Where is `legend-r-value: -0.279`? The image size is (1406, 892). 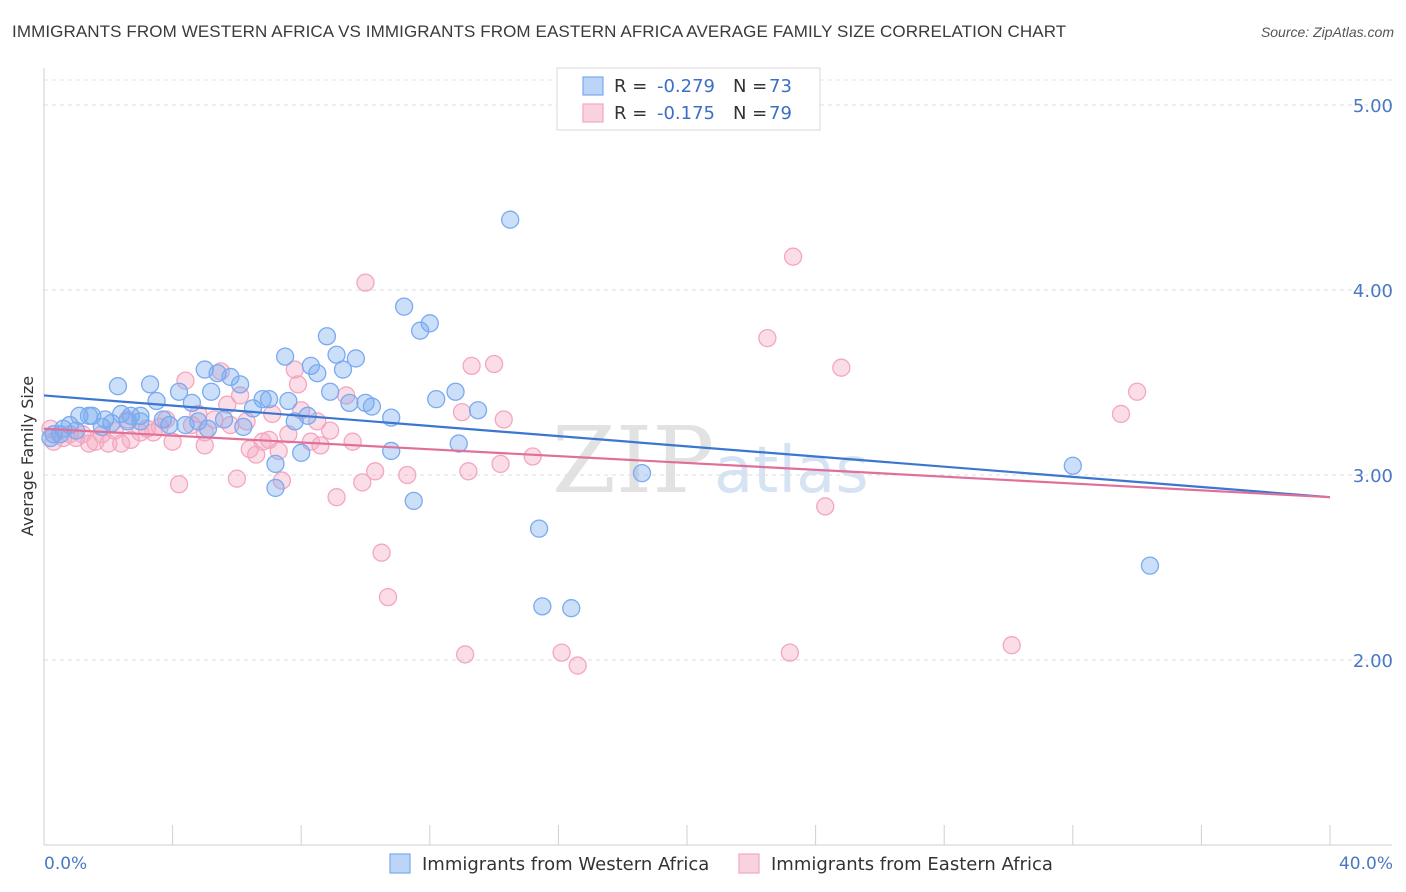
legend-r-value: -0.279 is located at coordinates (686, 86).